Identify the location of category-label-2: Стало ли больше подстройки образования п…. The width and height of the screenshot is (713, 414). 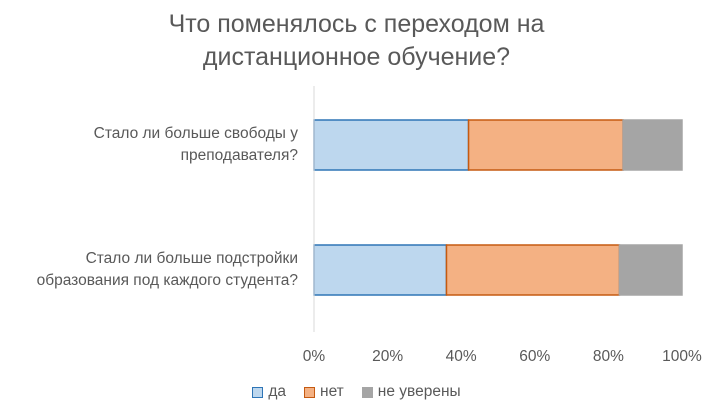
(153, 270).